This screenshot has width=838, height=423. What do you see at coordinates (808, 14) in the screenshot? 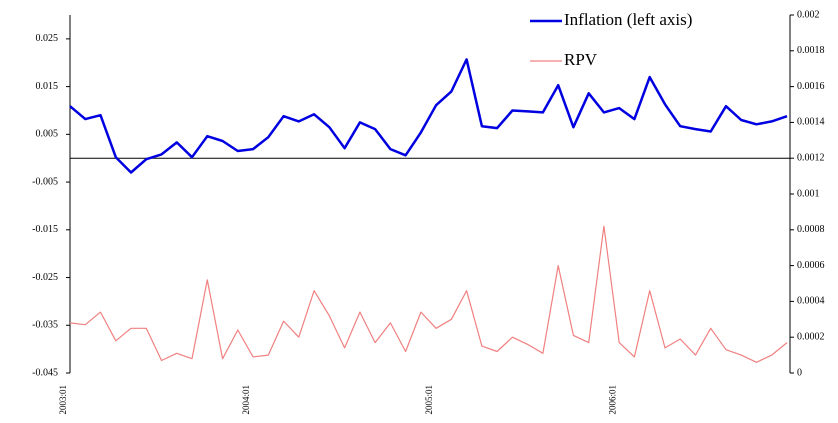
I see `y2-tick-label: 0.002` at bounding box center [808, 14].